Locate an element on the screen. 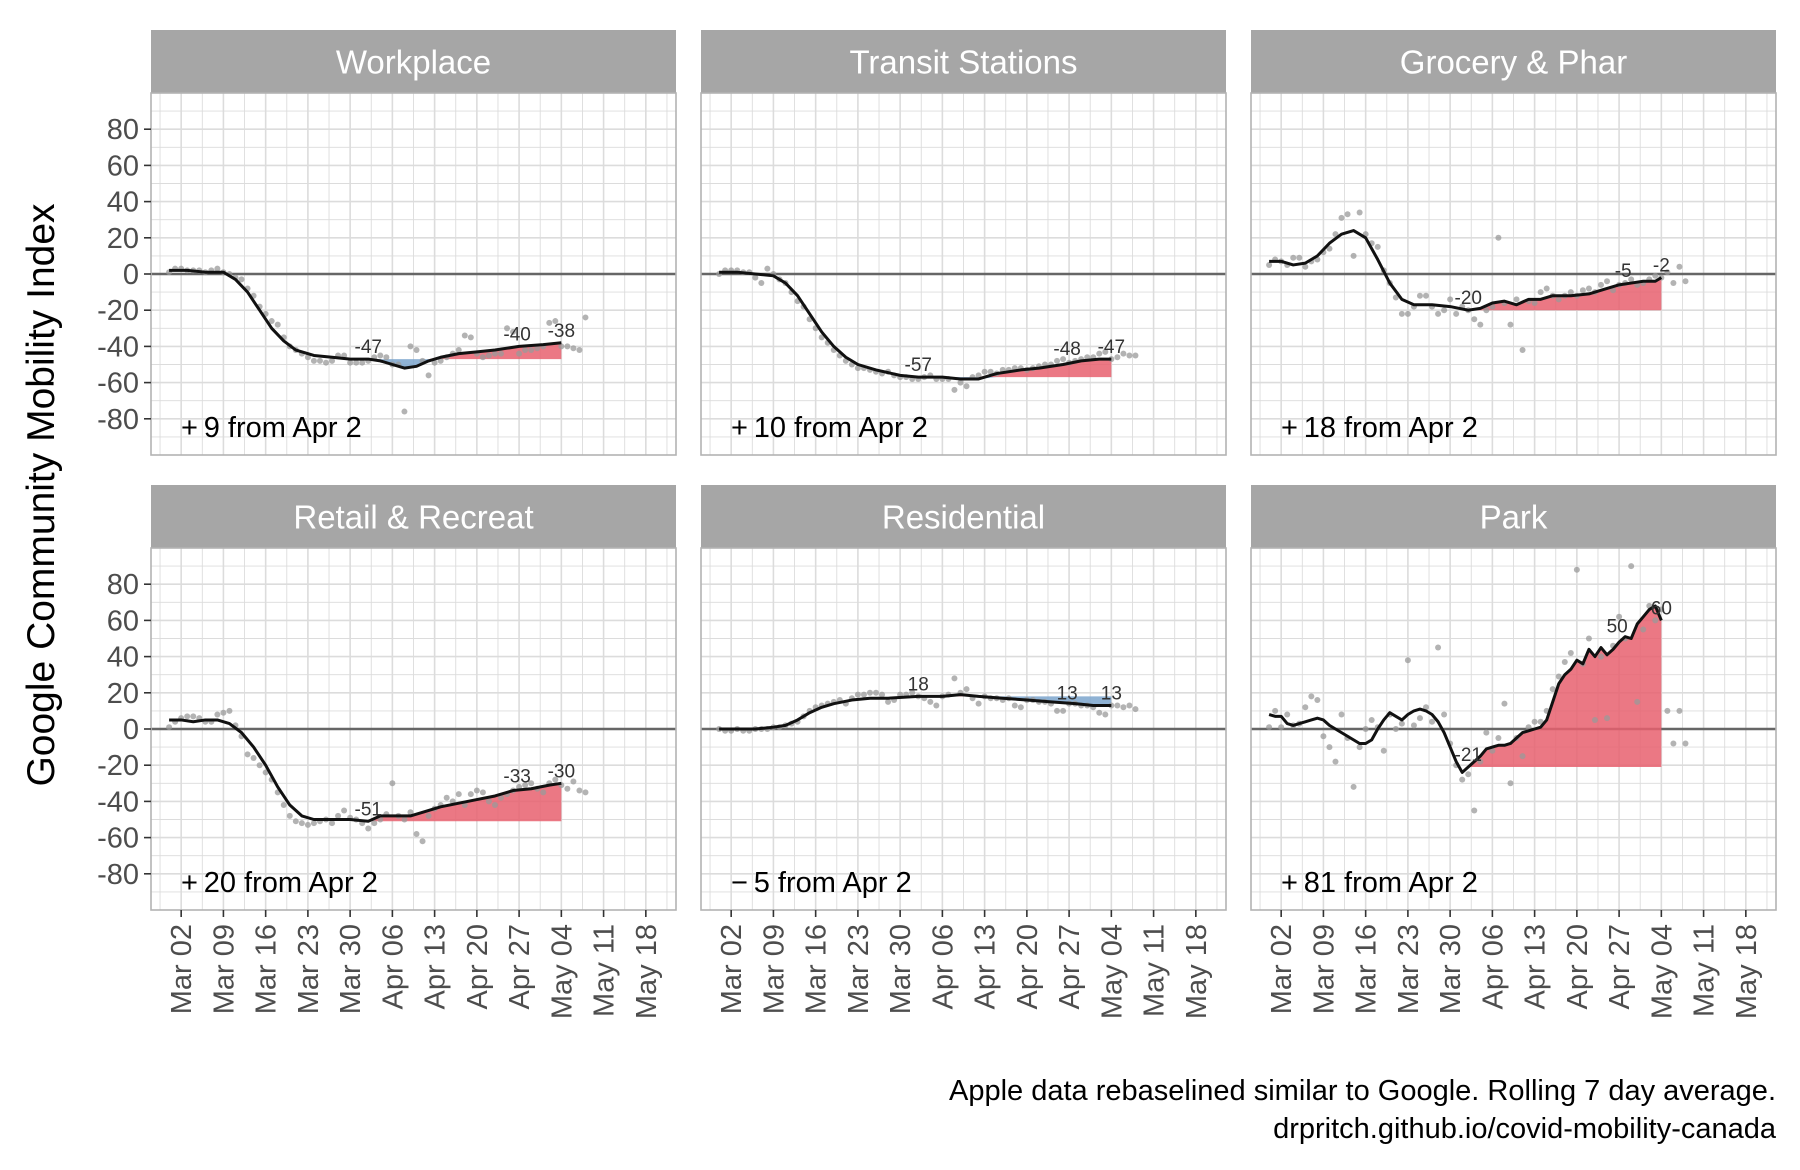  y-tick-label: 20 is located at coordinates (123, 694).